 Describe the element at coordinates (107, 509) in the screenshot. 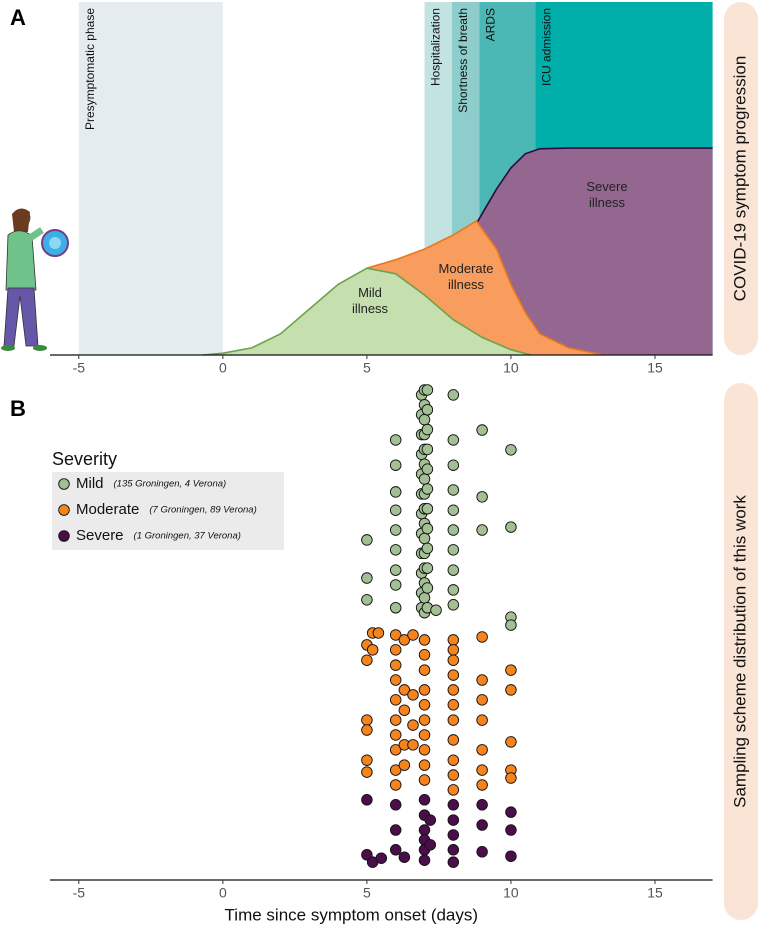

I see `legend-label: Moderate` at that location.